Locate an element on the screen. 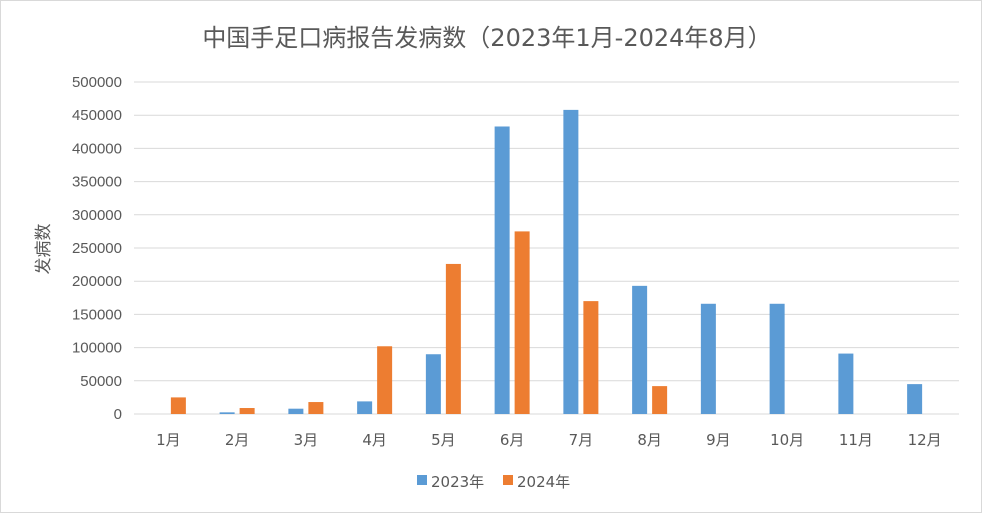 The width and height of the screenshot is (982, 513). y-tick-label: 250000 is located at coordinates (97, 248).